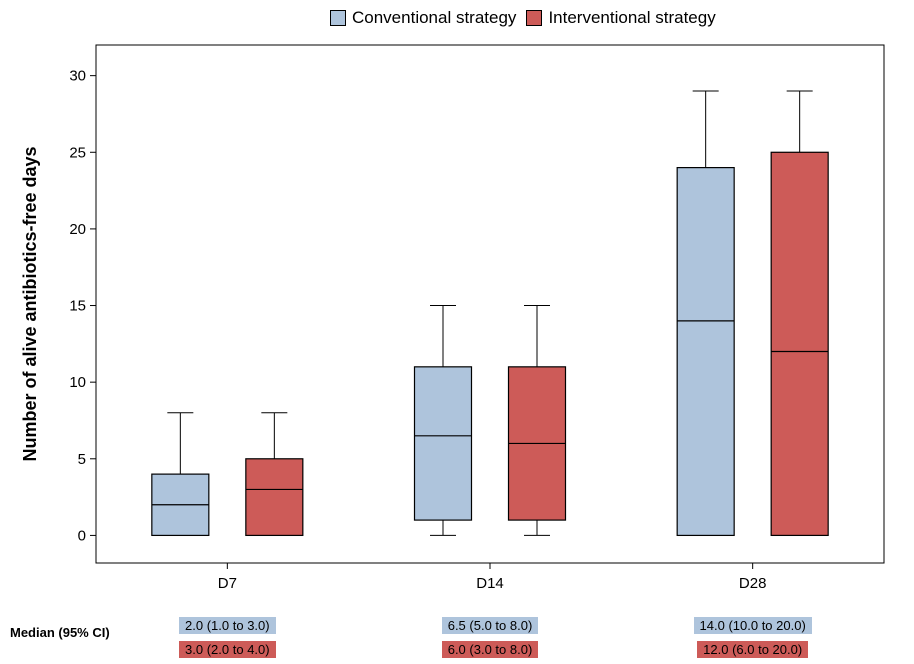 This screenshot has height=664, width=914. I want to click on median-ci-conventional-D14: 6.5 (5.0 to 8.0), so click(490, 625).